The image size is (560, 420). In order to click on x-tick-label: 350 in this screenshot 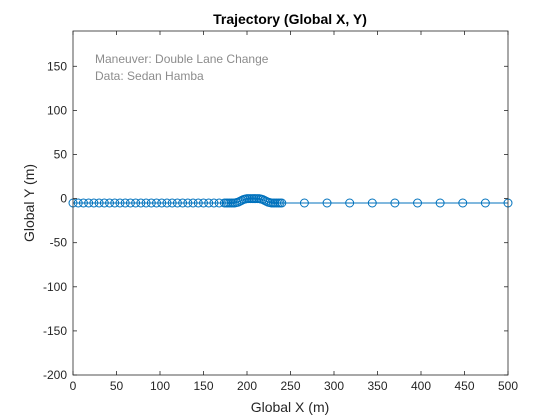, I will do `click(377, 386)`.